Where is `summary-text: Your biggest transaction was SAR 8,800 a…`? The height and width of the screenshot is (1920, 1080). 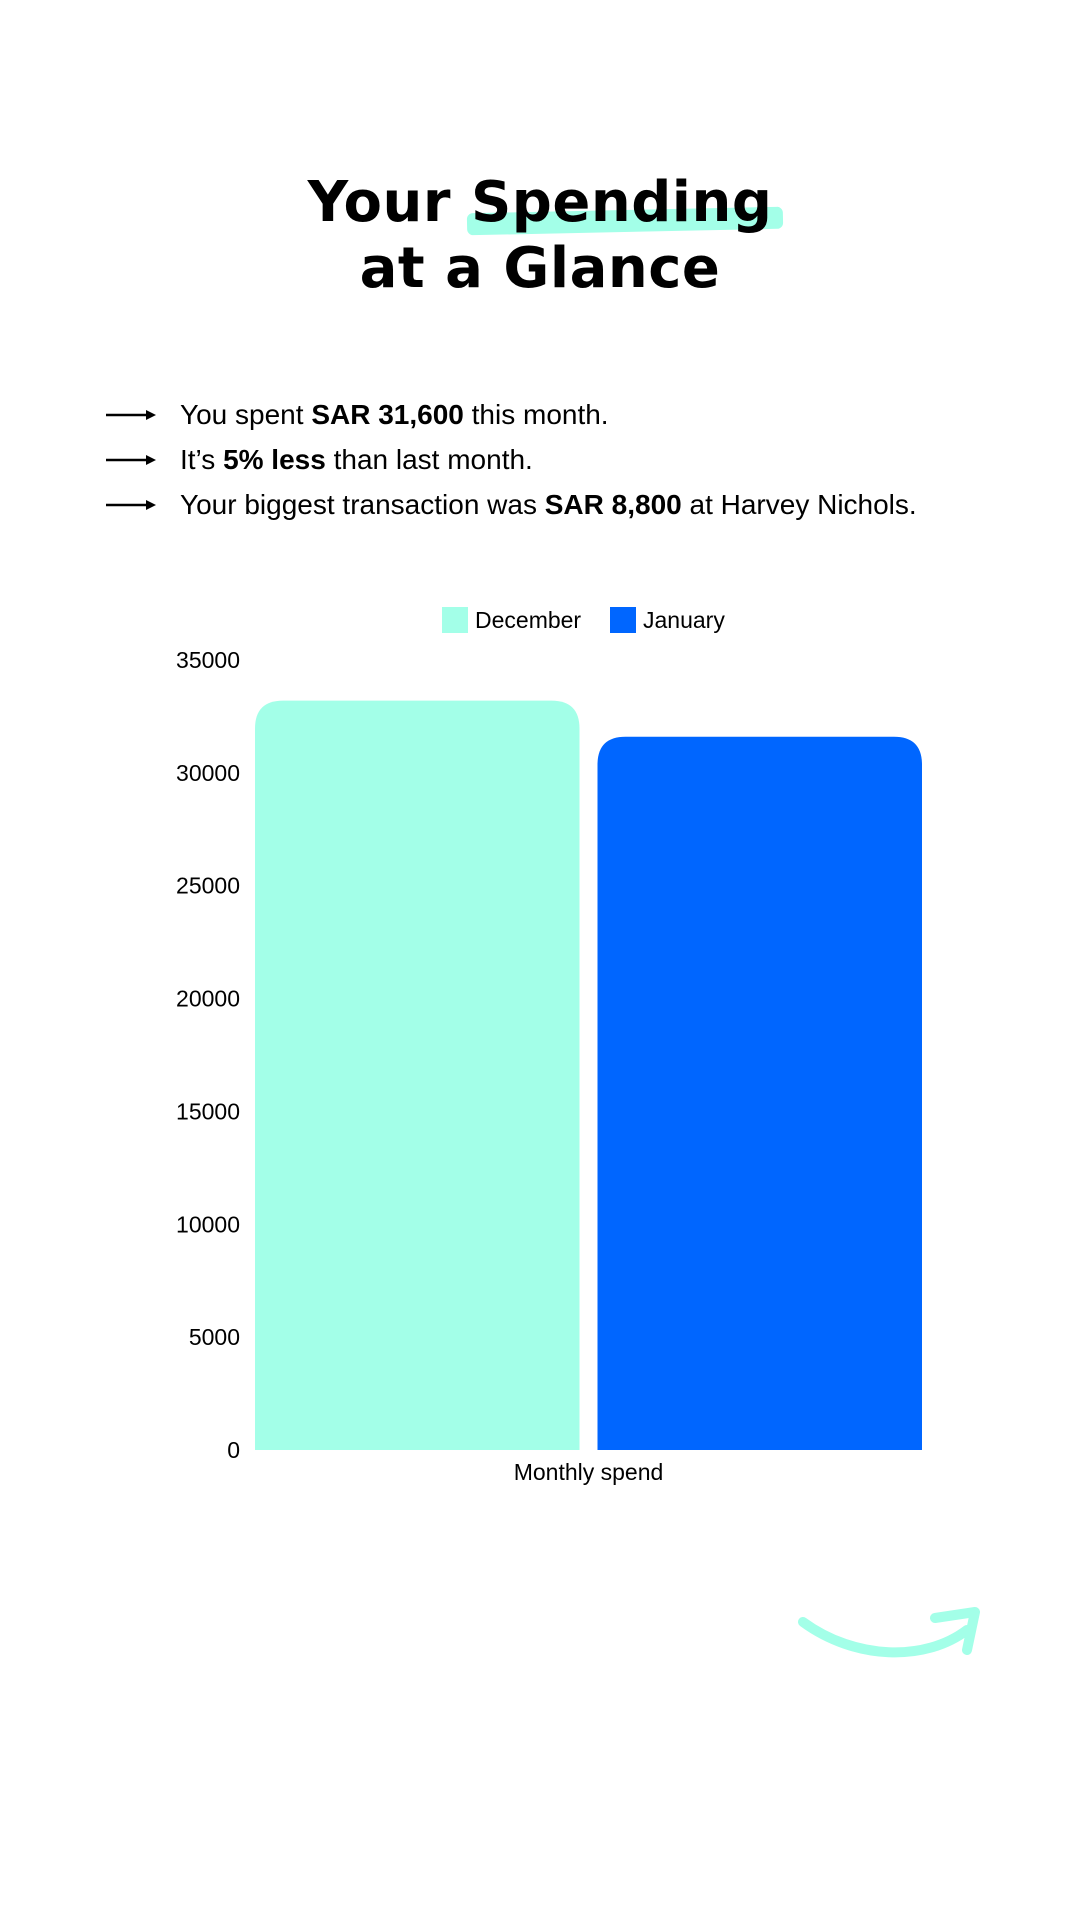 summary-text: Your biggest transaction was SAR 8,800 a… is located at coordinates (548, 504).